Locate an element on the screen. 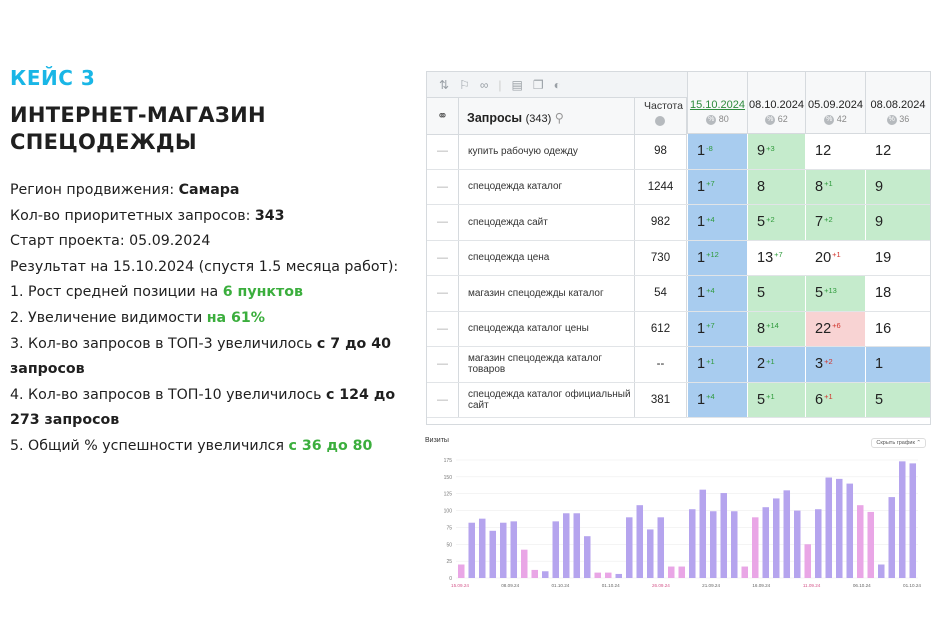 This screenshot has width=932, height=622. position-change: +14 is located at coordinates (772, 326).